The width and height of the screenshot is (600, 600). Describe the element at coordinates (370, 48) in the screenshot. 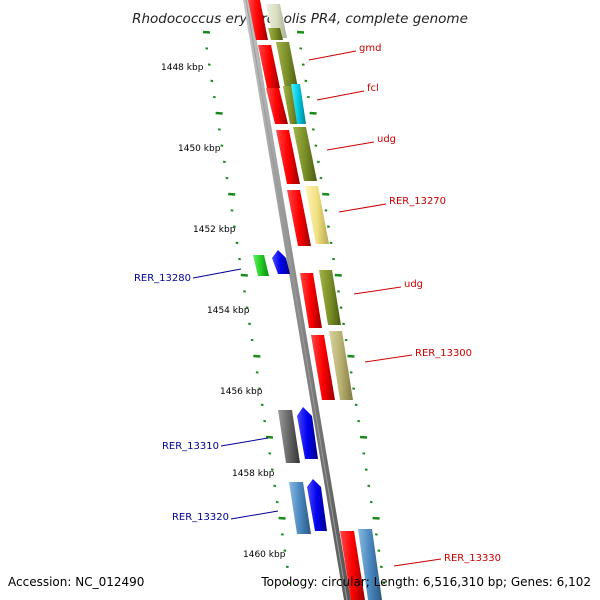

I see `gene-label-gmd: gmd` at that location.